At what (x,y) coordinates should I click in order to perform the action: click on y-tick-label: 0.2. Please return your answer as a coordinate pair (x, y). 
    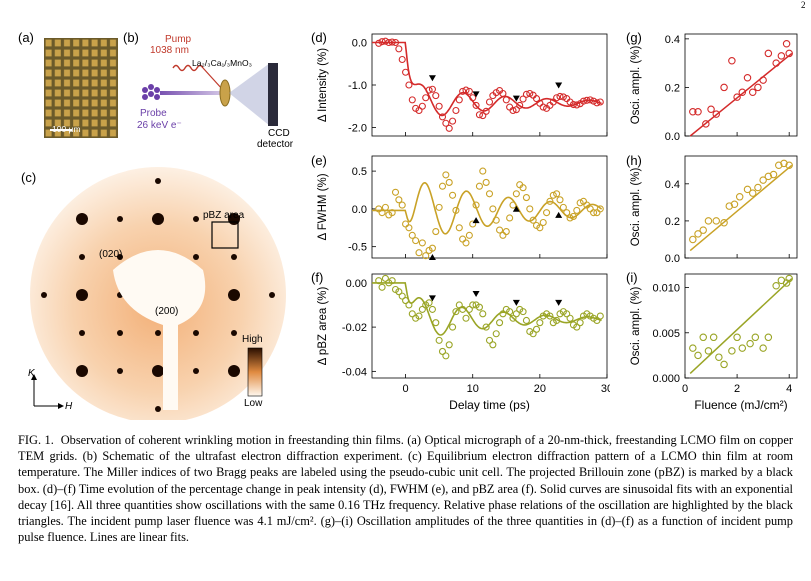
    Looking at the image, I should click on (672, 222).